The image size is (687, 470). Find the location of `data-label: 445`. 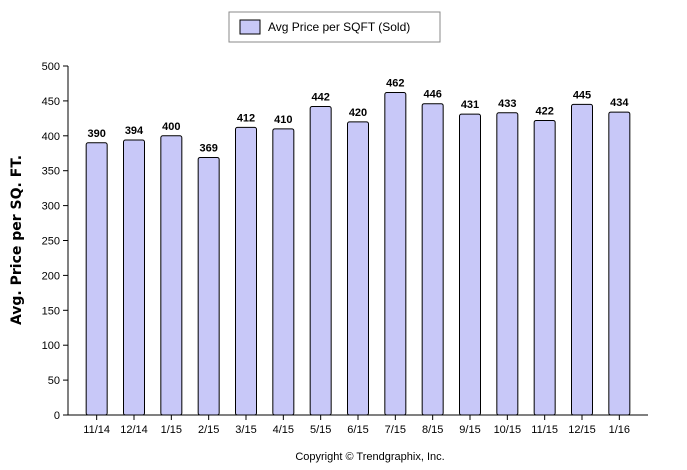

data-label: 445 is located at coordinates (582, 95).